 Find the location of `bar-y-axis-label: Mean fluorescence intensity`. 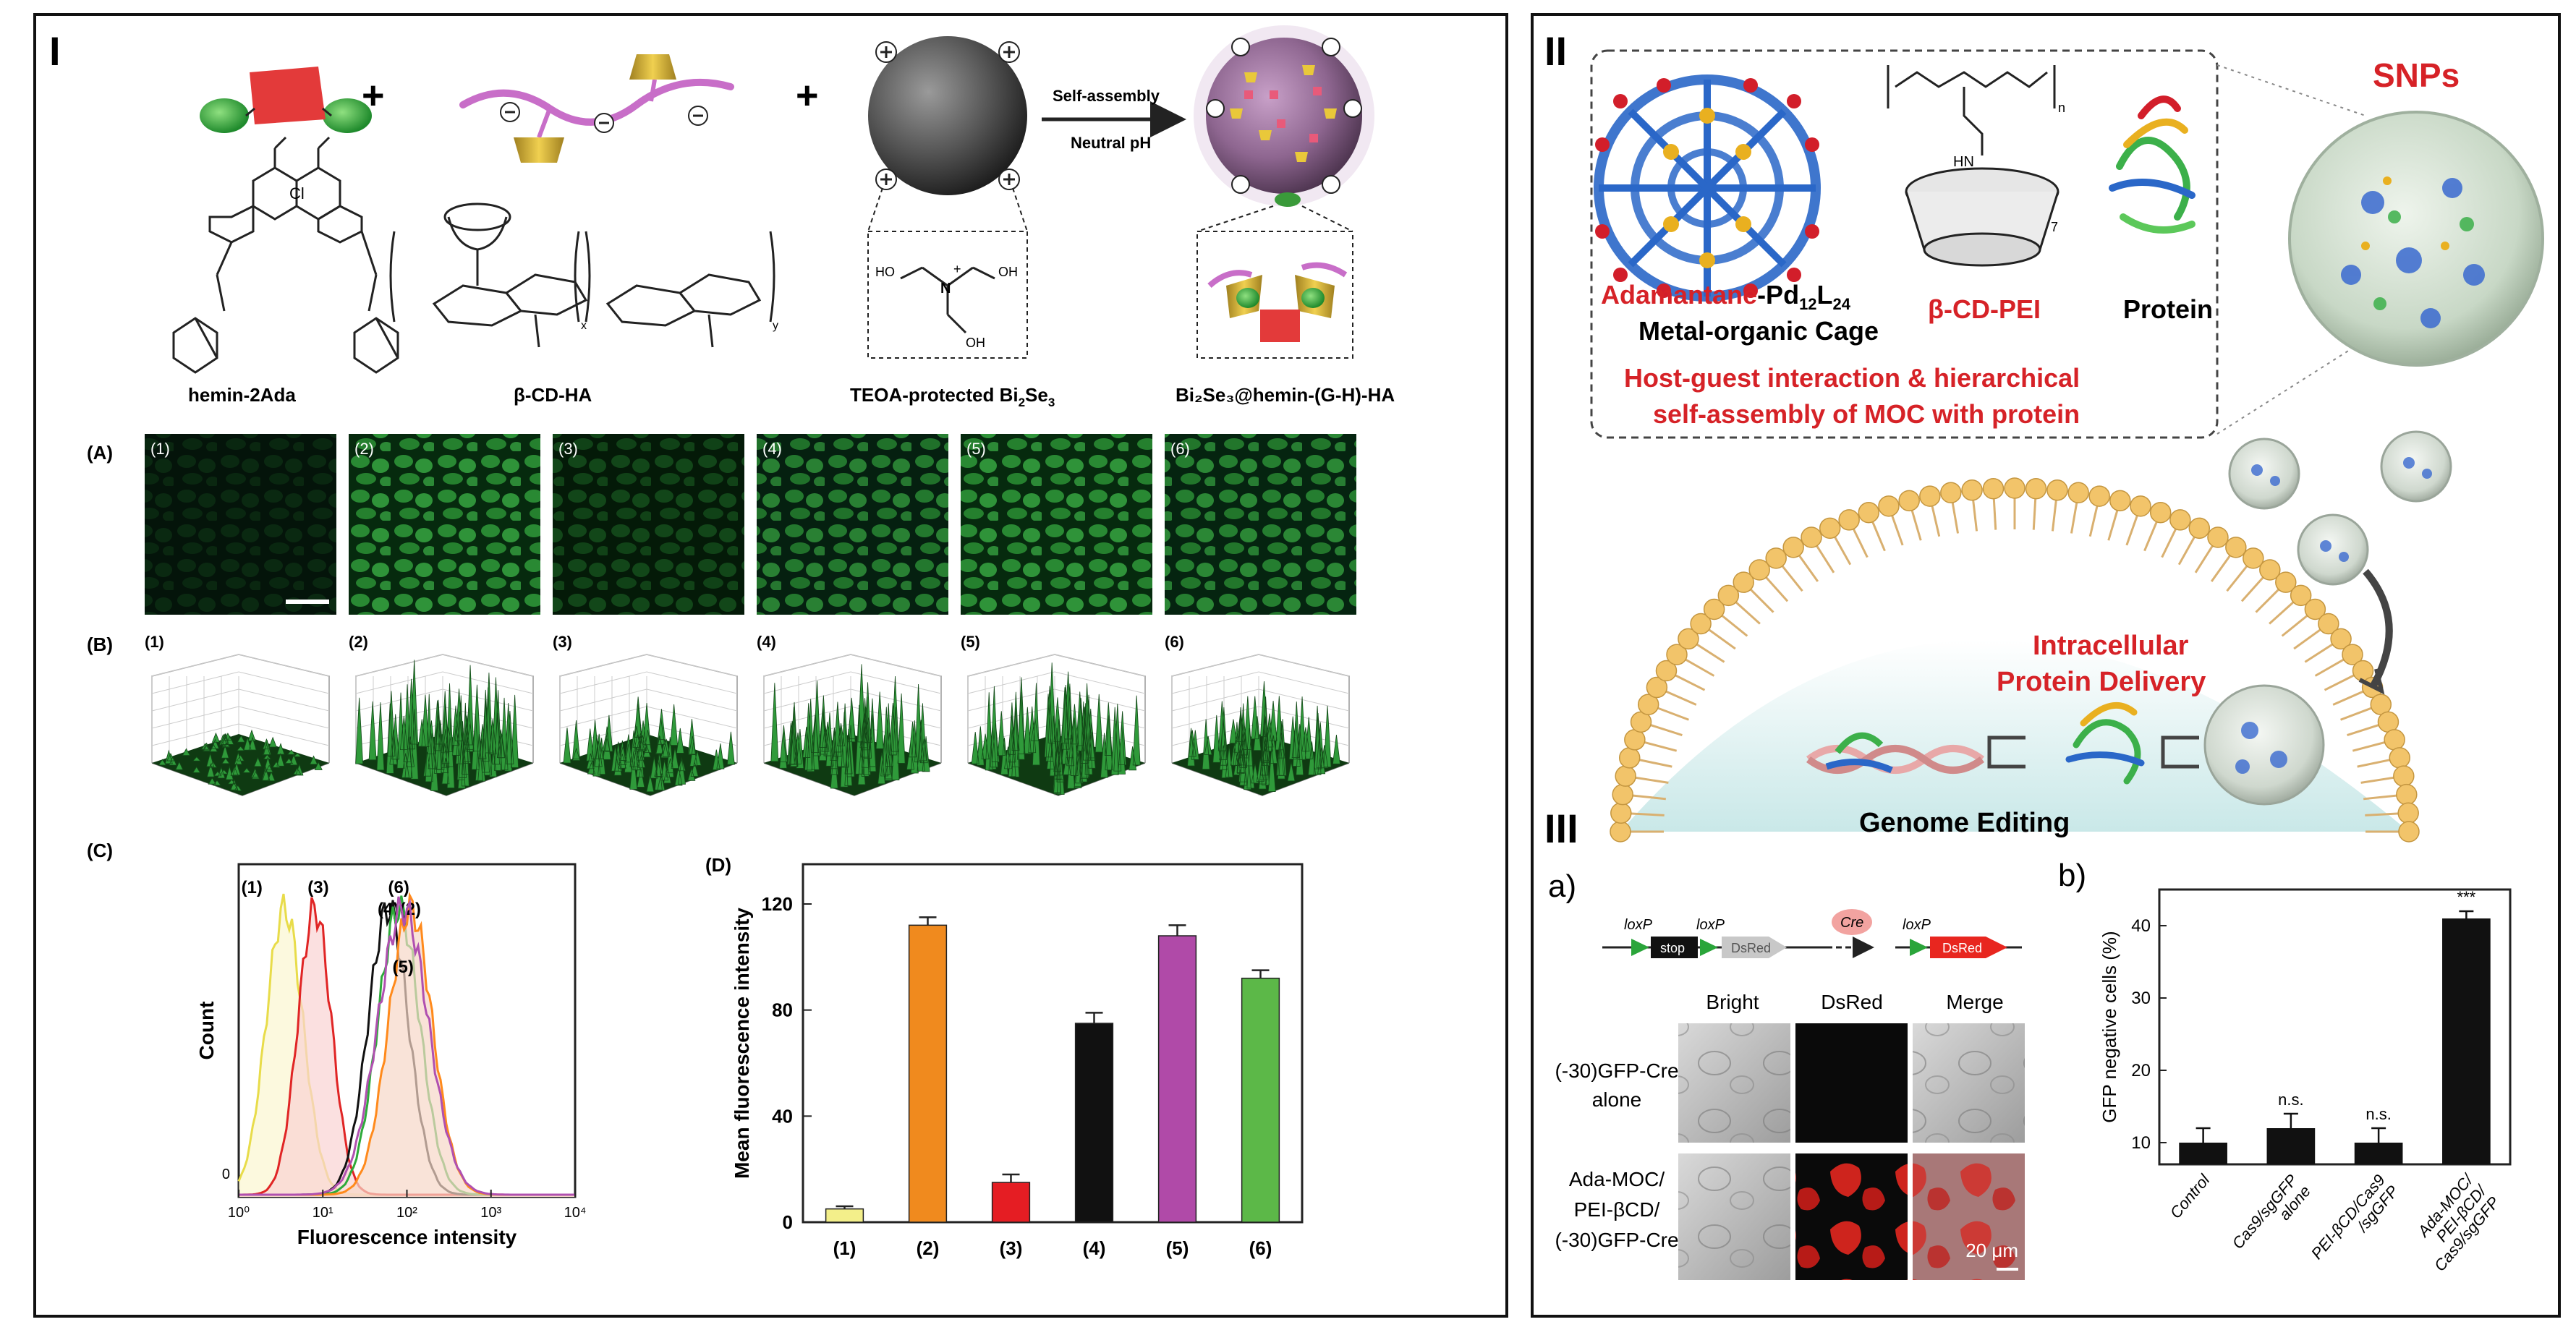

bar-y-axis-label: Mean fluorescence intensity is located at coordinates (742, 1043).